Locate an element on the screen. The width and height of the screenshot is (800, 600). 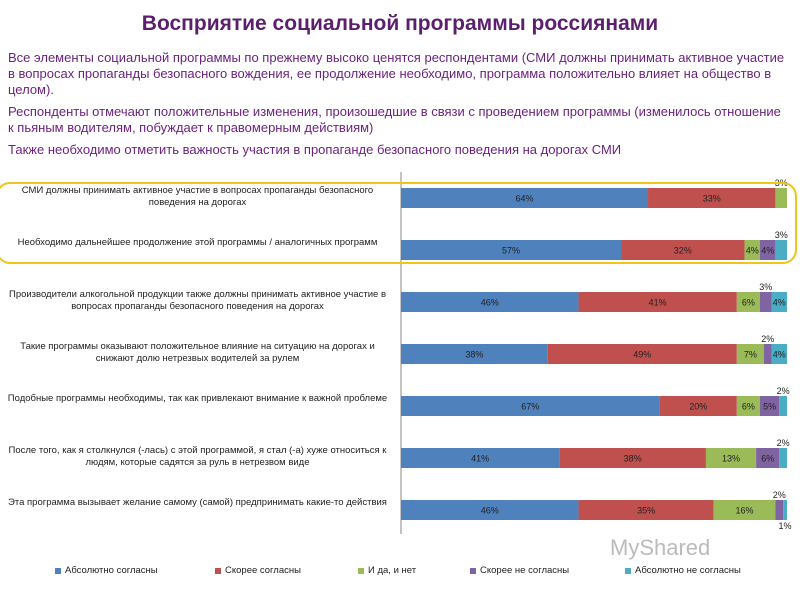
legend-item: И да, и нет is located at coordinates (387, 570).